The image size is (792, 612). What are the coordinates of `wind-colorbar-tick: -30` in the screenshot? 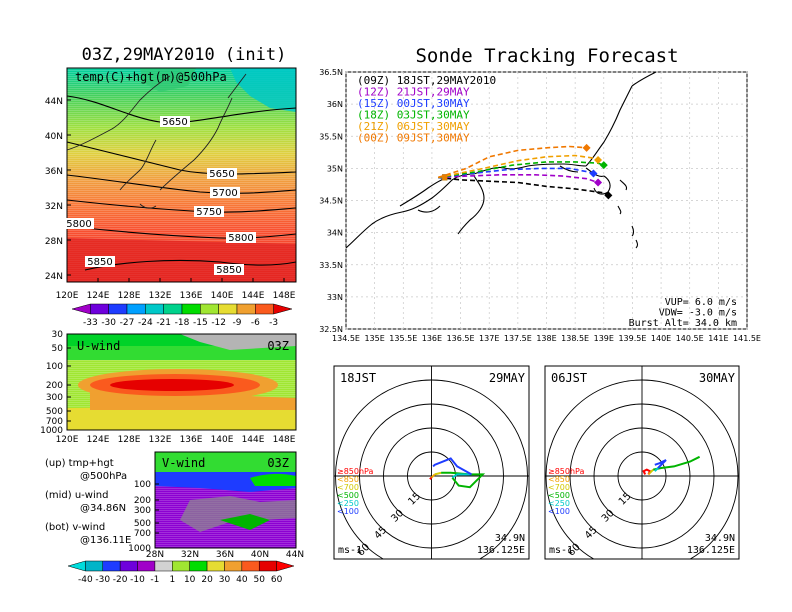 It's located at (102, 580).